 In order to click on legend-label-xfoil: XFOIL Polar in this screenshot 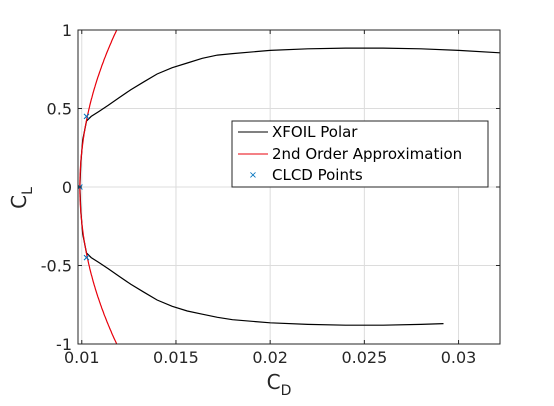, I will do `click(315, 132)`.